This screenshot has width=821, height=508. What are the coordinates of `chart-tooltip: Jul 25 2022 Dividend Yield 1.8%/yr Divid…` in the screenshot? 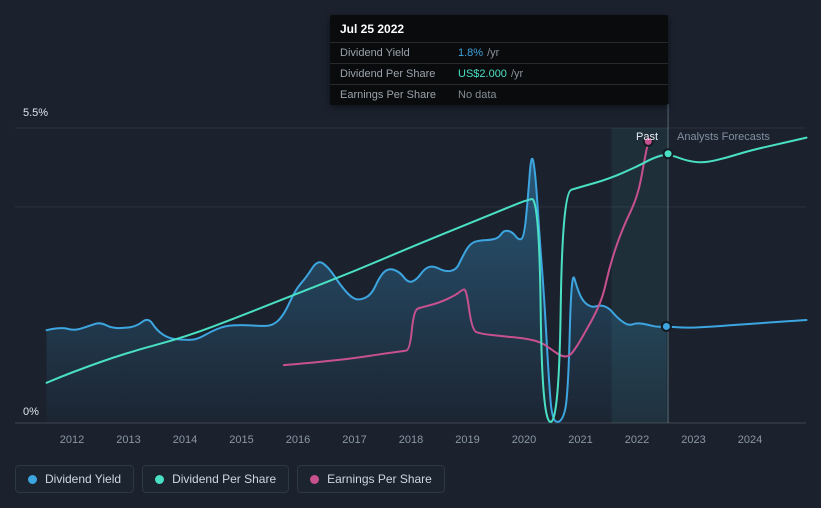 It's located at (499, 60).